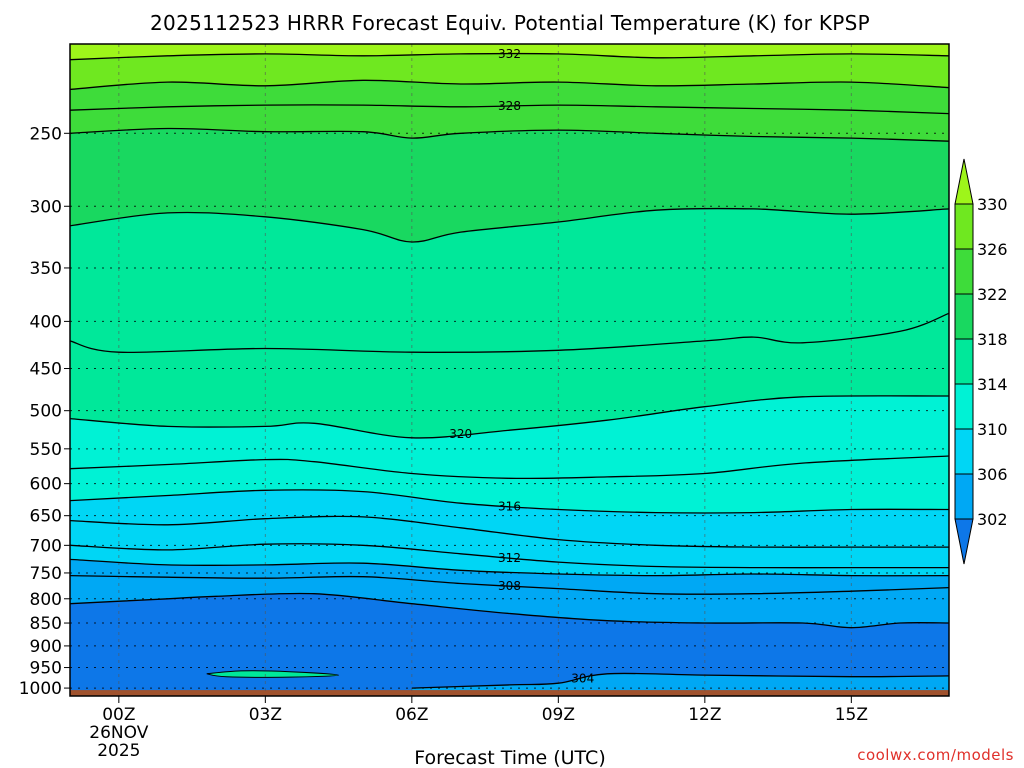 This screenshot has height=768, width=1024. I want to click on x-tick-label: 03Z, so click(265, 715).